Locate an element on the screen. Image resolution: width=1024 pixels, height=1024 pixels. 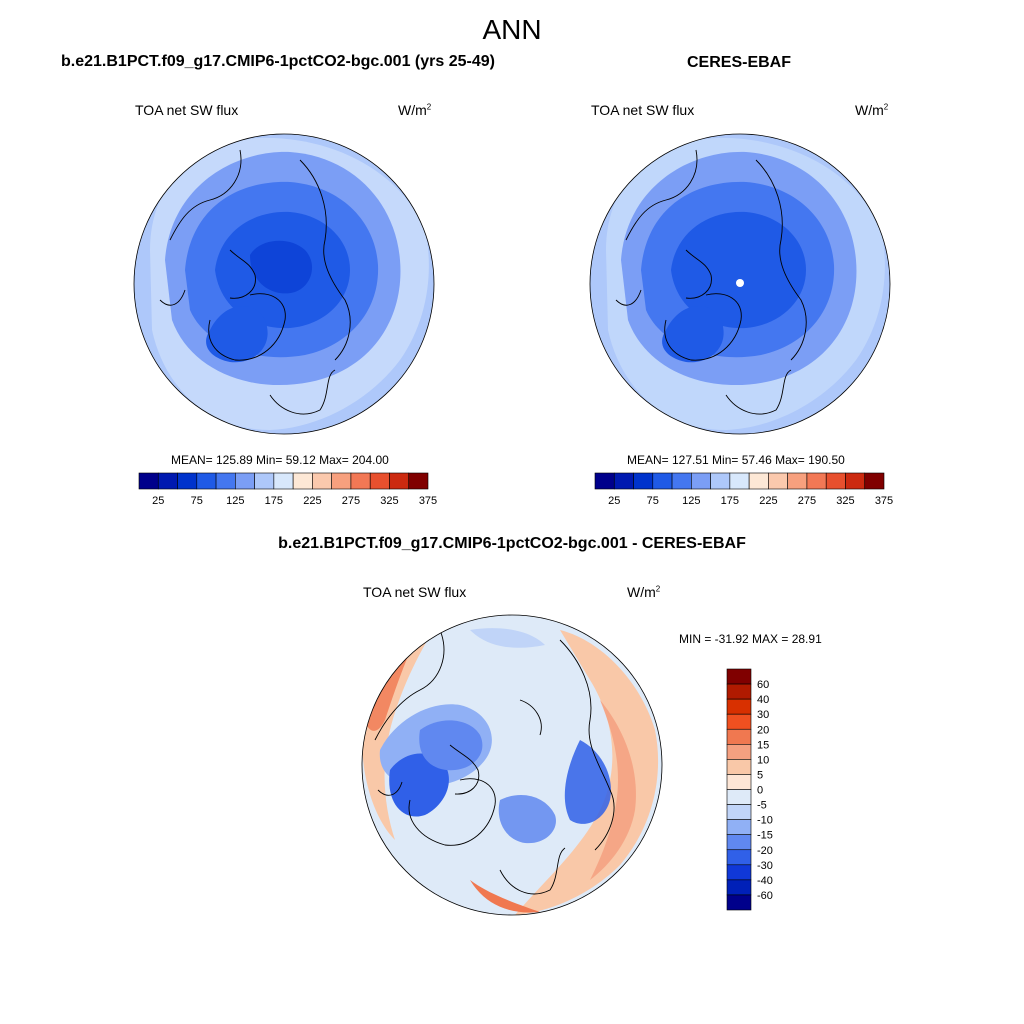
panel3-colorbar-tick-label: -5 is located at coordinates (762, 806).